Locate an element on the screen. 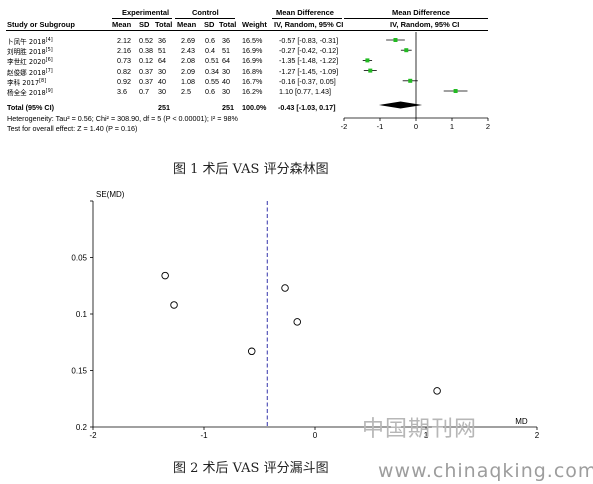 The width and height of the screenshot is (593, 484). study-cell-c-mean: 2.43 is located at coordinates (188, 51).